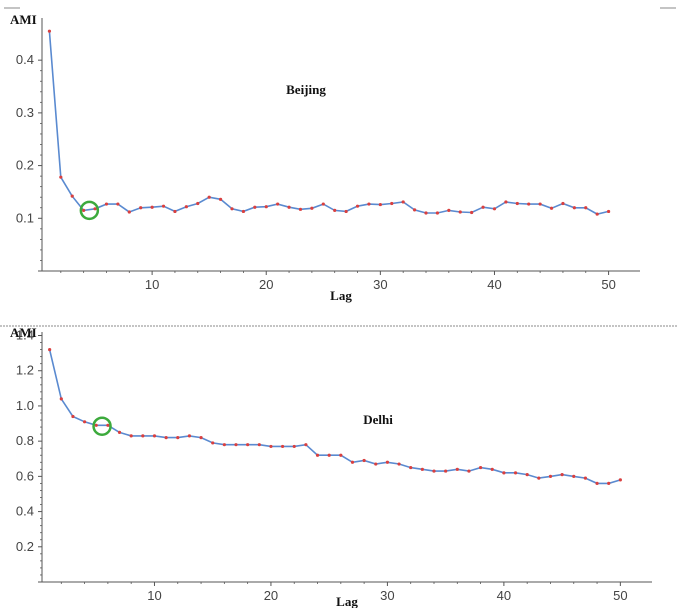 The height and width of the screenshot is (608, 678). Describe the element at coordinates (25, 475) in the screenshot. I see `y-tick-label: 0.6` at that location.